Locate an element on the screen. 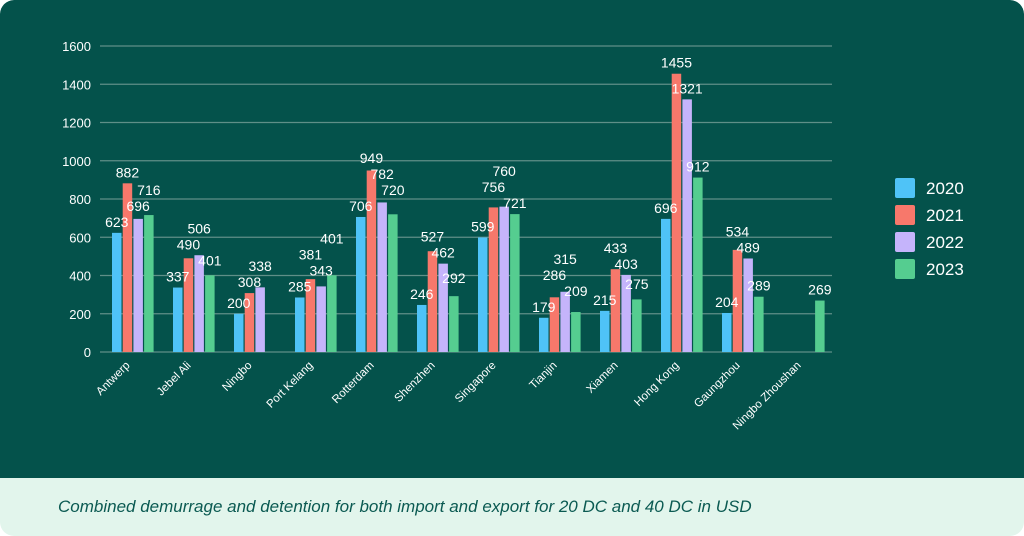  data-label: 200 is located at coordinates (239, 303).